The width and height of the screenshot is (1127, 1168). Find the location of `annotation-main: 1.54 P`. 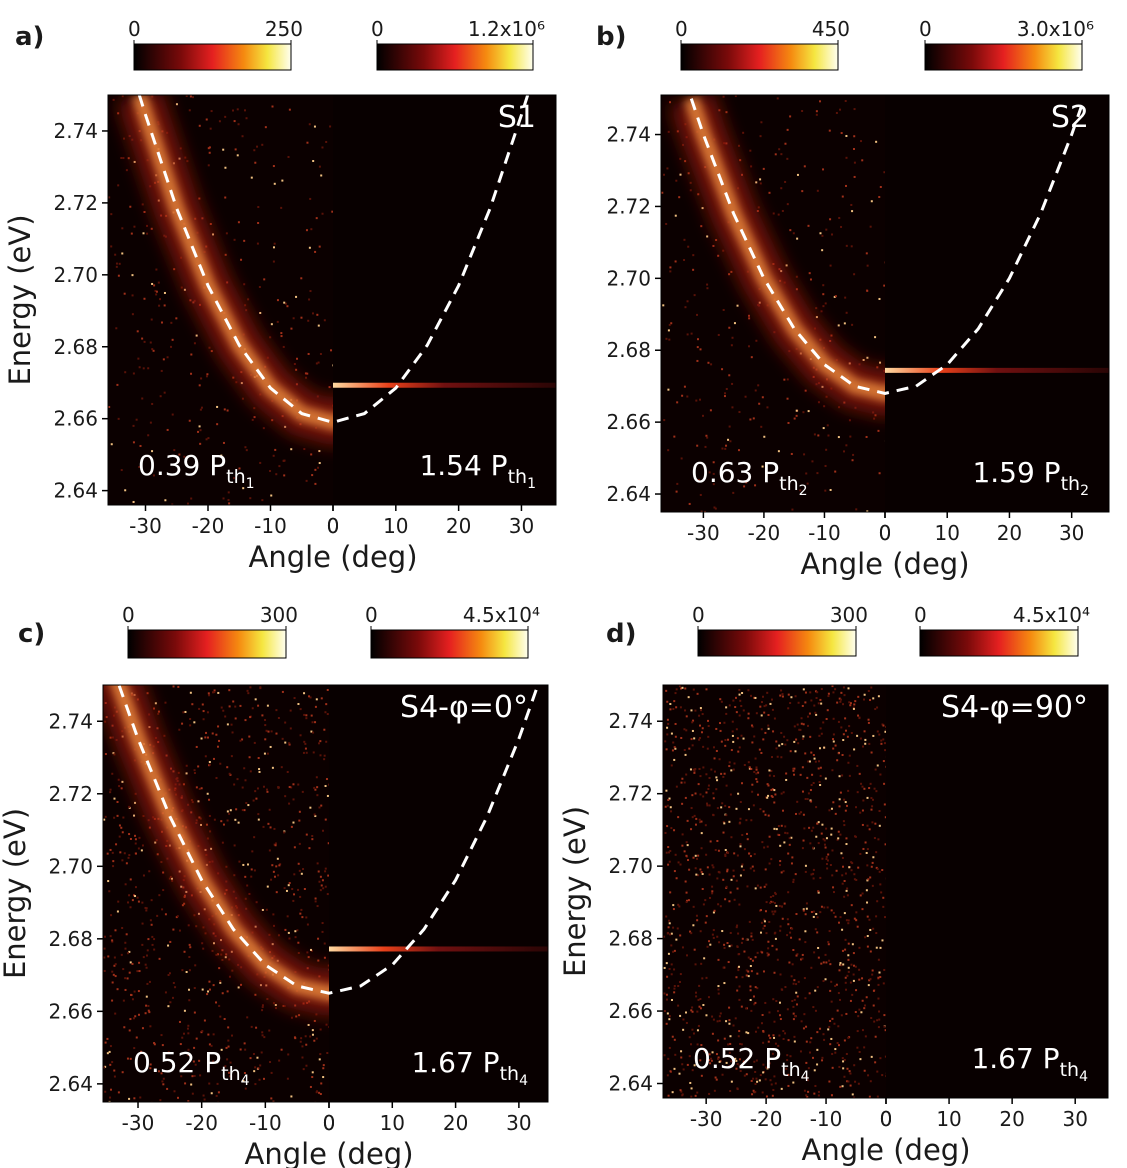

annotation-main: 1.54 P is located at coordinates (463, 465).